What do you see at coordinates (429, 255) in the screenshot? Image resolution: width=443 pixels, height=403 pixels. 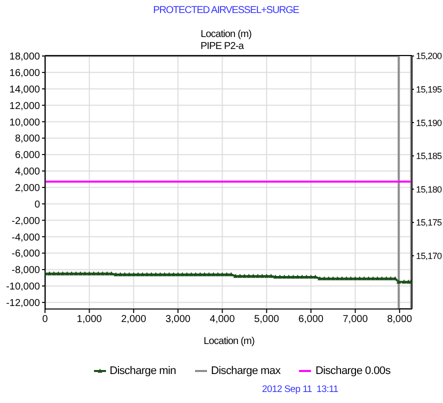 I see `y2-tick-label: 15,170` at bounding box center [429, 255].